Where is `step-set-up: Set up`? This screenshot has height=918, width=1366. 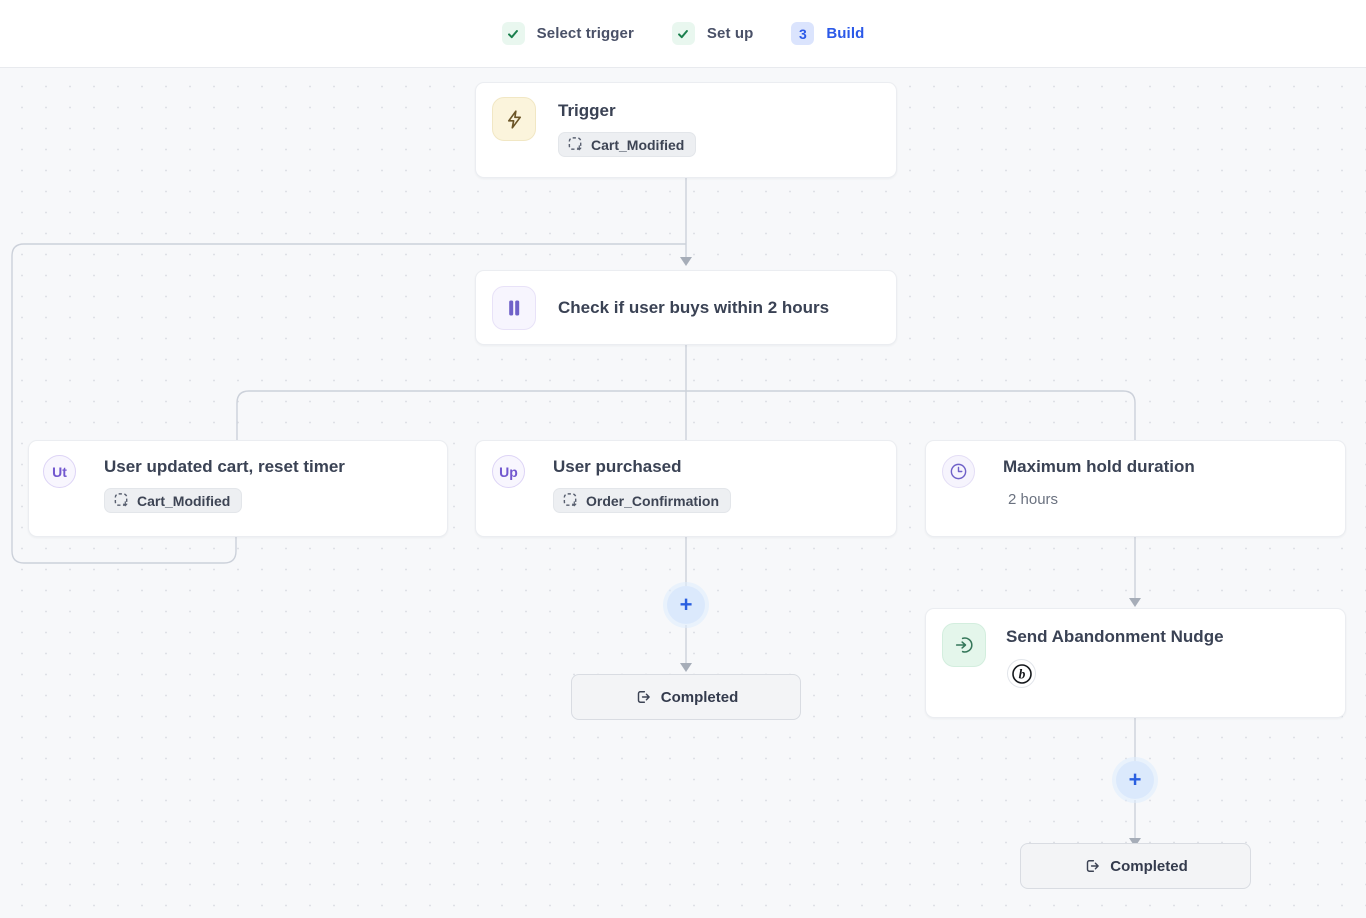 step-set-up: Set up is located at coordinates (712, 33).